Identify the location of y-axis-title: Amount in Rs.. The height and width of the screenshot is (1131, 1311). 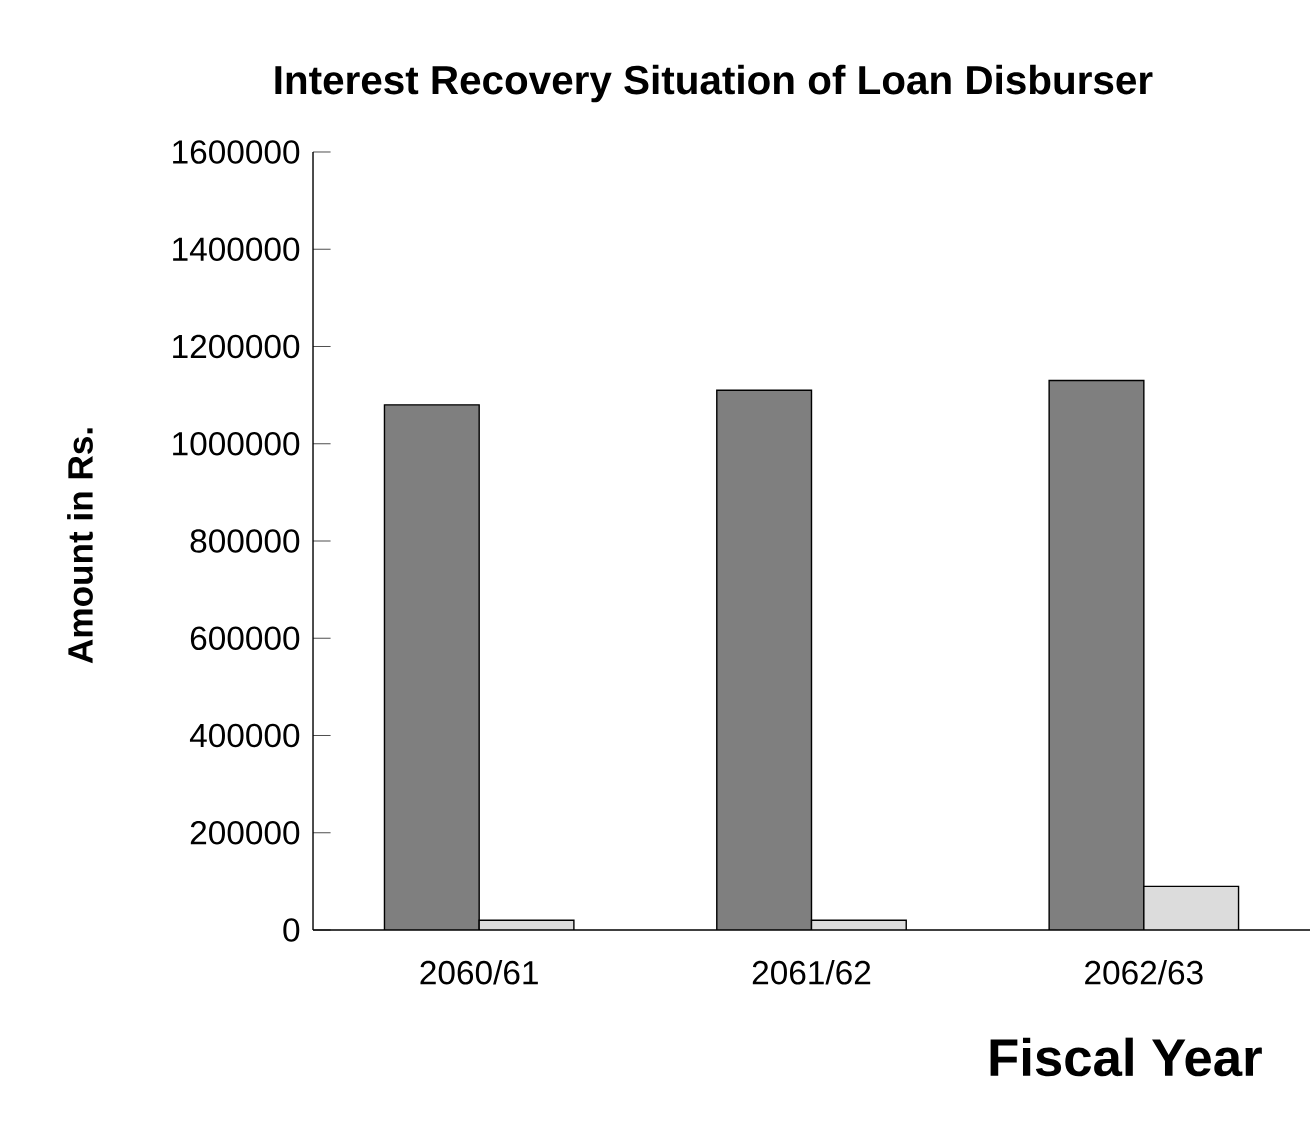
(80, 546).